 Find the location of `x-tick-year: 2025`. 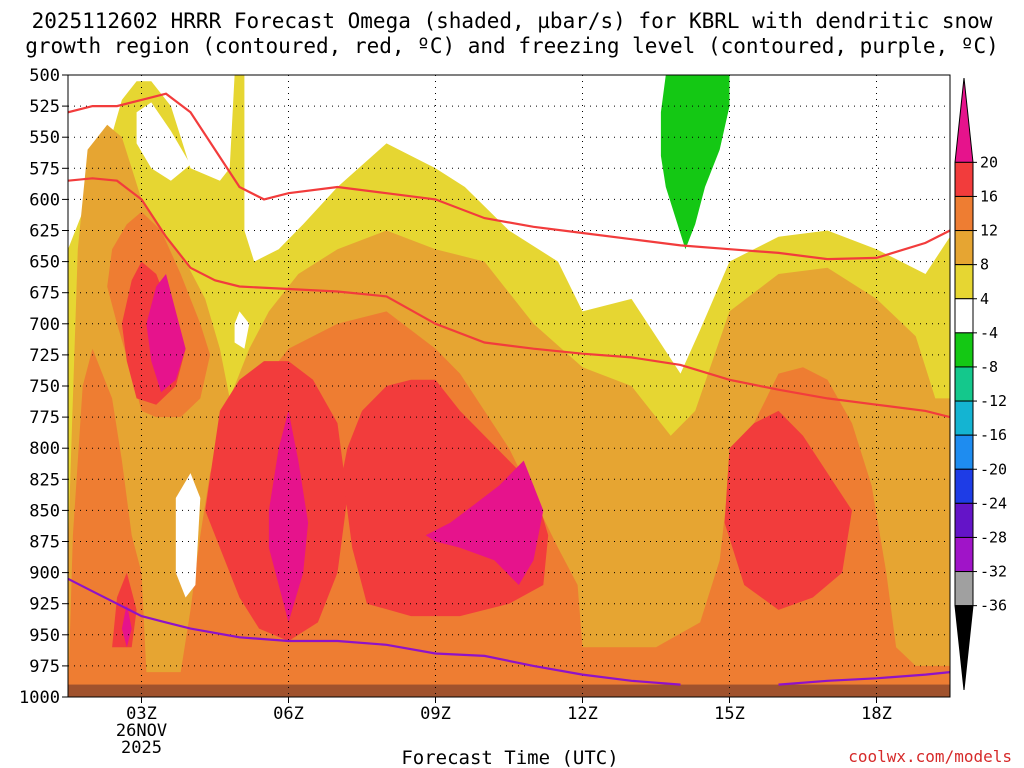

x-tick-year: 2025 is located at coordinates (141, 748).